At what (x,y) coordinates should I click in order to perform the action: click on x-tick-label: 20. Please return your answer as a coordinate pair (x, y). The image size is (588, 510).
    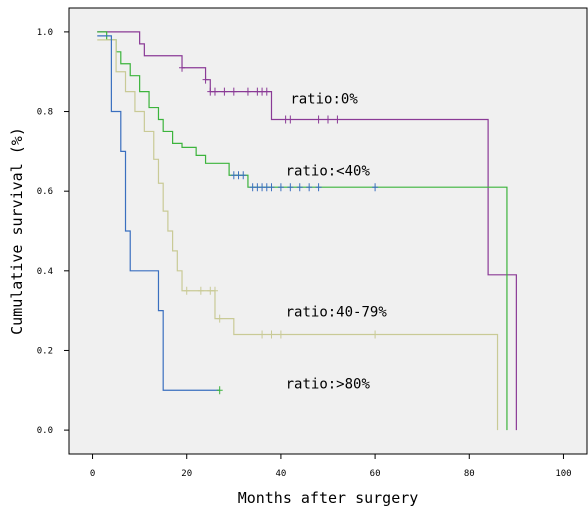
    Looking at the image, I should click on (186, 474).